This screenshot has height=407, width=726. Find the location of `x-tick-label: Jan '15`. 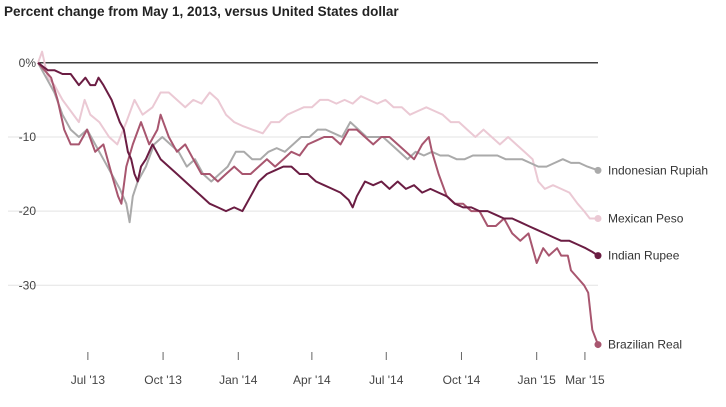

x-tick-label: Jan '15 is located at coordinates (537, 380).